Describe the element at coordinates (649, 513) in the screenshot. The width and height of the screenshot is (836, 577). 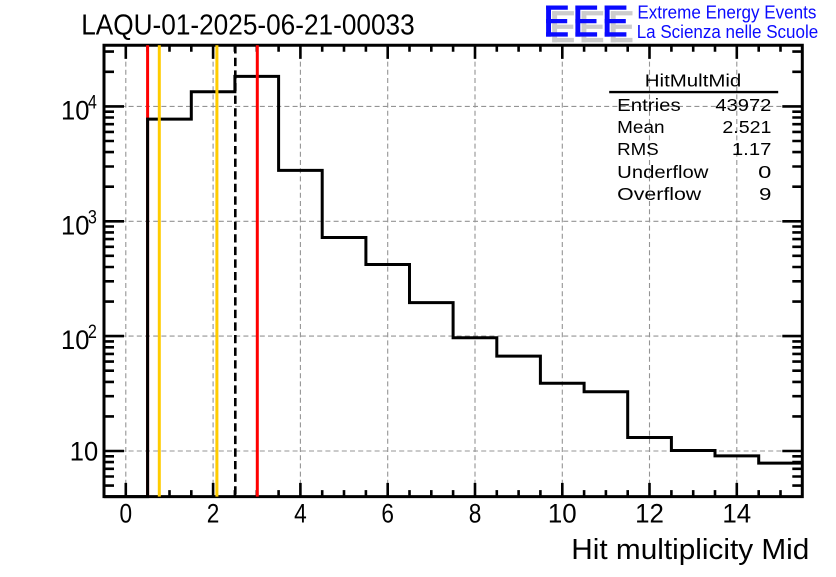
I see `svg-text: 12` at that location.